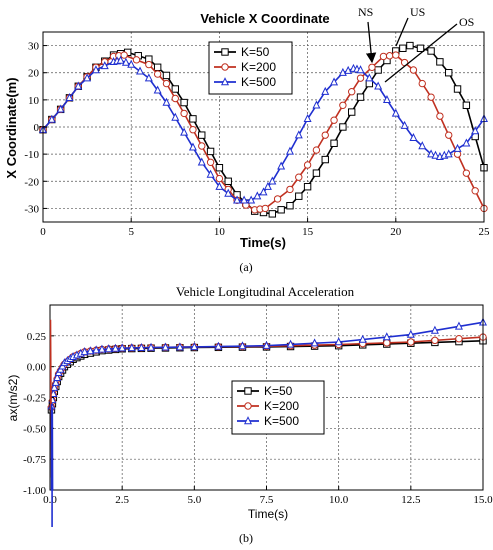  Describe the element at coordinates (31, 209) in the screenshot. I see `y-tick-label: -30` at that location.